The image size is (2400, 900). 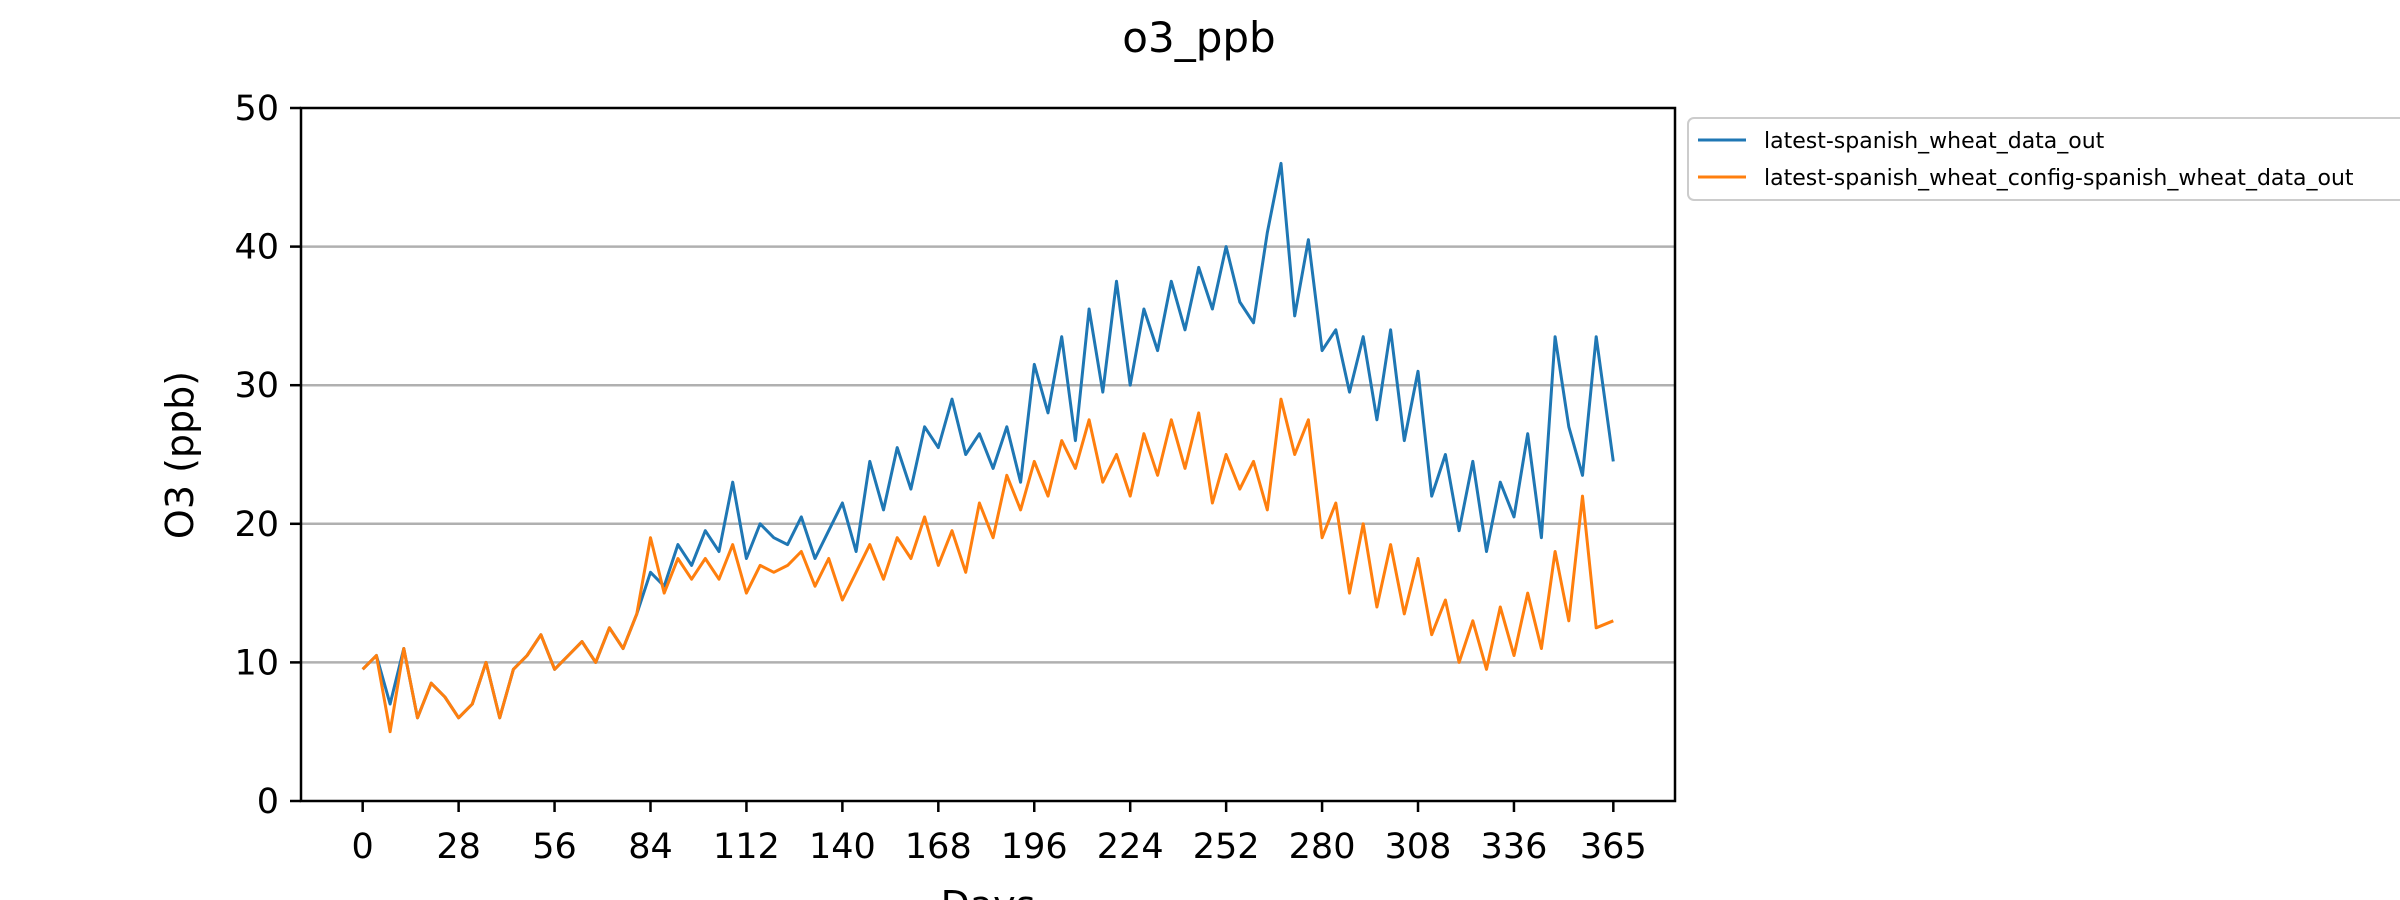 I want to click on chart-title: o3_ppb, so click(x=1198, y=37).